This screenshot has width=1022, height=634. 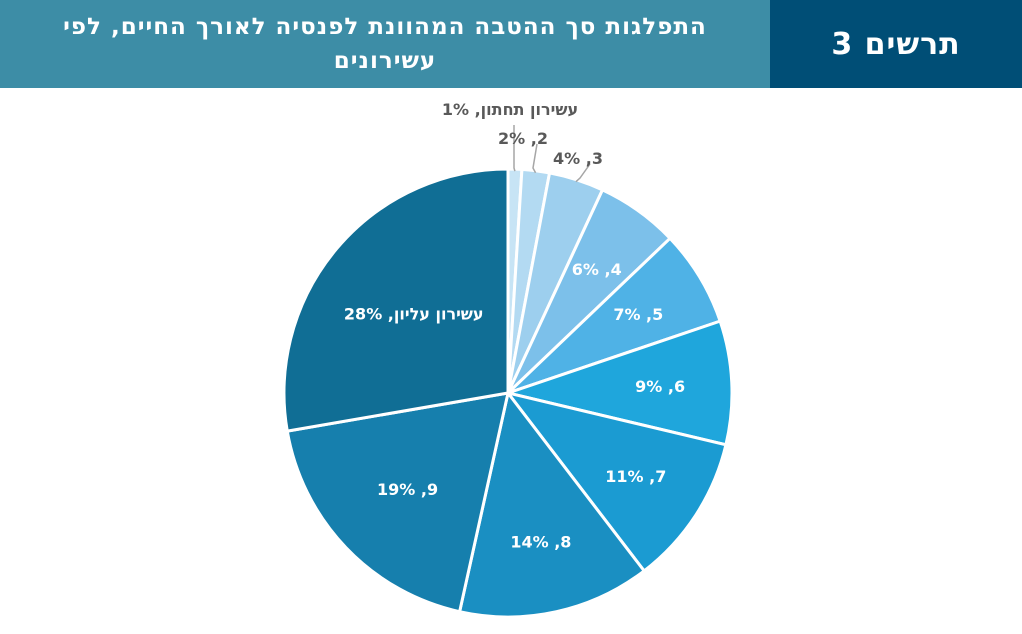 I want to click on slice-label-4: 4, 6%, so click(x=597, y=269).